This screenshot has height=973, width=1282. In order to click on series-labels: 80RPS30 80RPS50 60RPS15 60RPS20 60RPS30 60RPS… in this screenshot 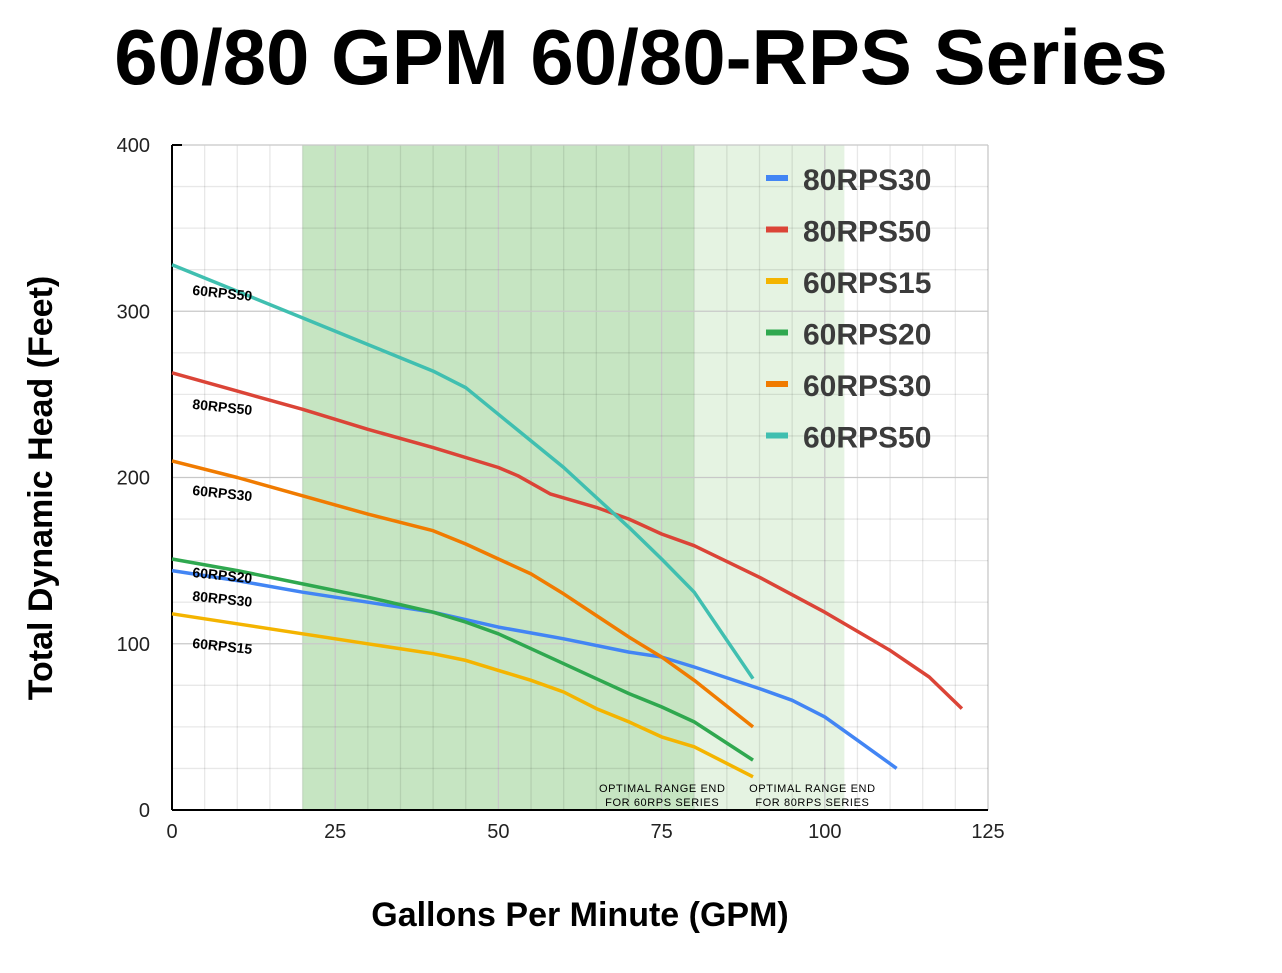, I will do `click(222, 469)`.